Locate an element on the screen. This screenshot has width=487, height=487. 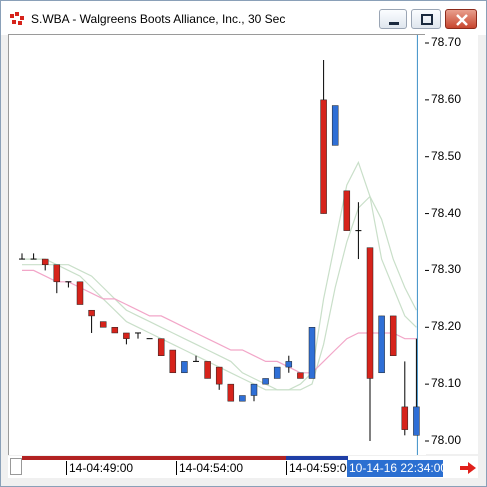
y-tick-label: 78.00 is located at coordinates (446, 440).